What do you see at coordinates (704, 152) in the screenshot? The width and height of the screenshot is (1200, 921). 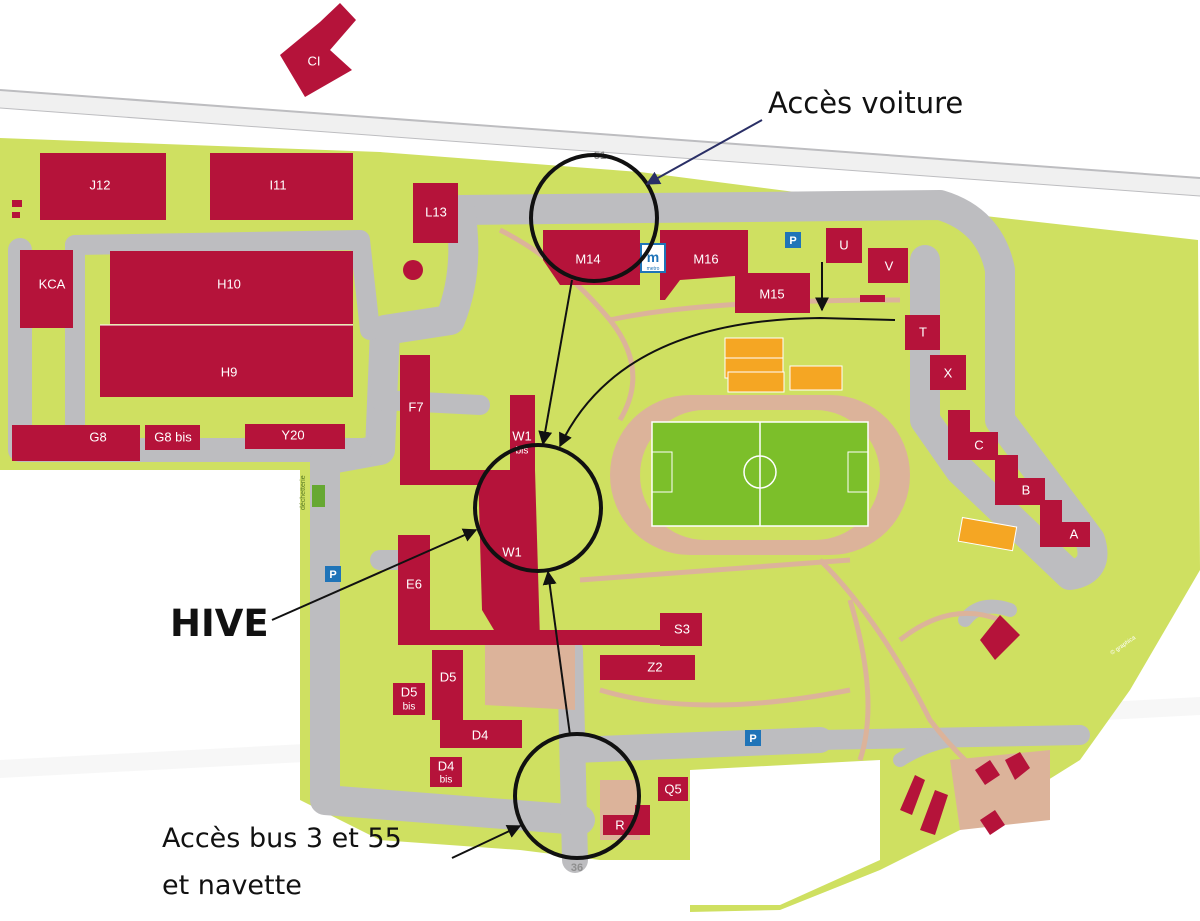 I see `arrow-car-label` at bounding box center [704, 152].